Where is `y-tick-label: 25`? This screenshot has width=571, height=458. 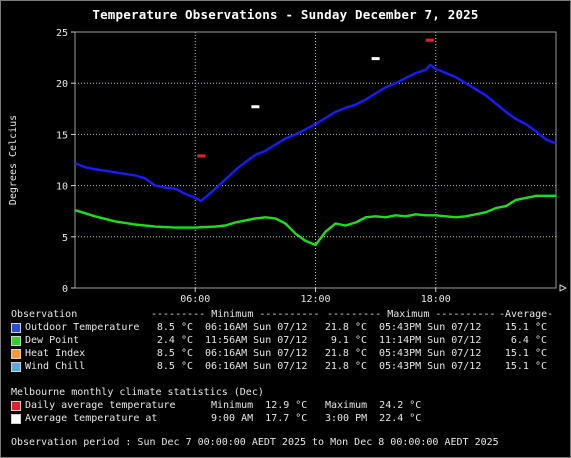
y-tick-label: 25 is located at coordinates (62, 33).